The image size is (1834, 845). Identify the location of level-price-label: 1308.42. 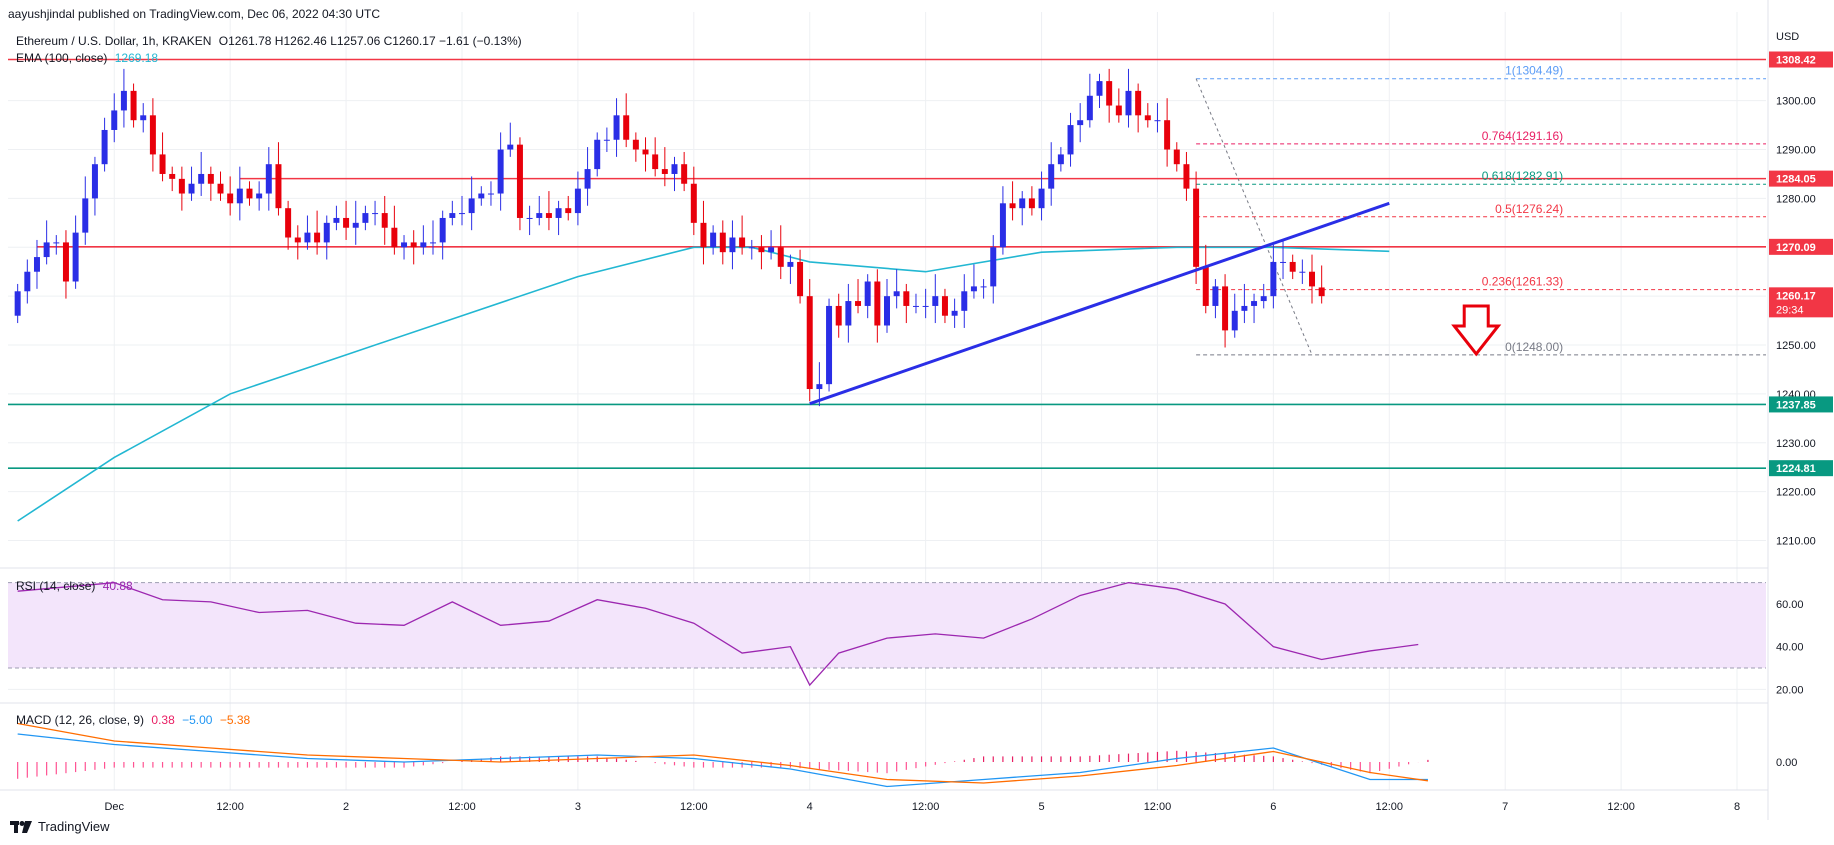
(1796, 60).